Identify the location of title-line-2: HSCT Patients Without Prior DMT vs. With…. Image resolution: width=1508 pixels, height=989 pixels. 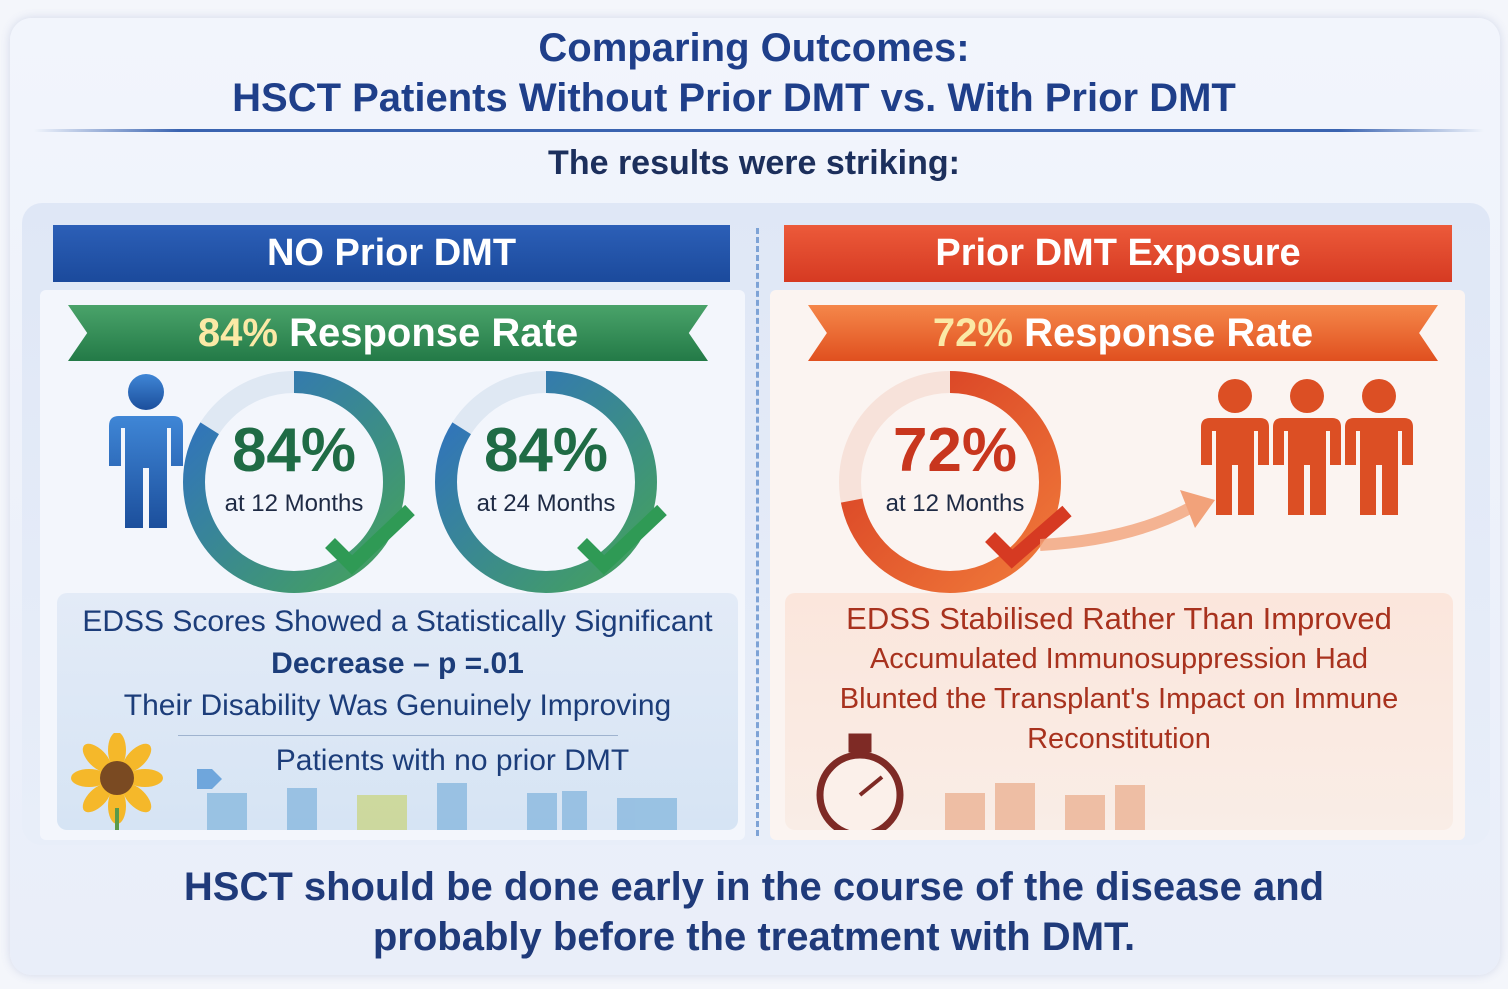
(734, 98).